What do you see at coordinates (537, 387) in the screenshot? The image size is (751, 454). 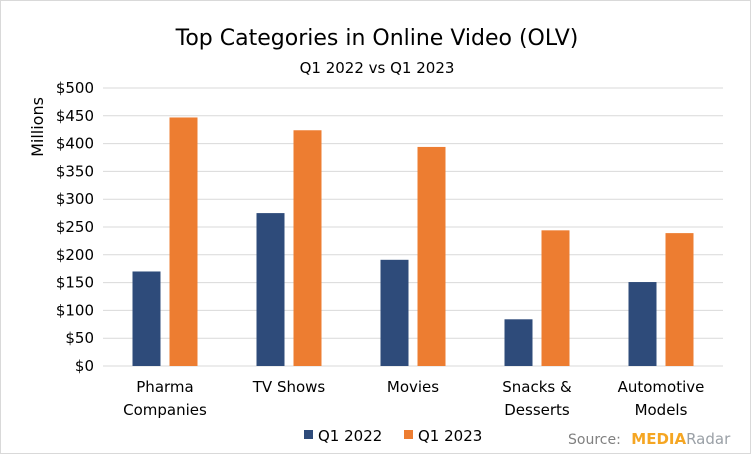 I see `x-tick-label: Snacks &` at bounding box center [537, 387].